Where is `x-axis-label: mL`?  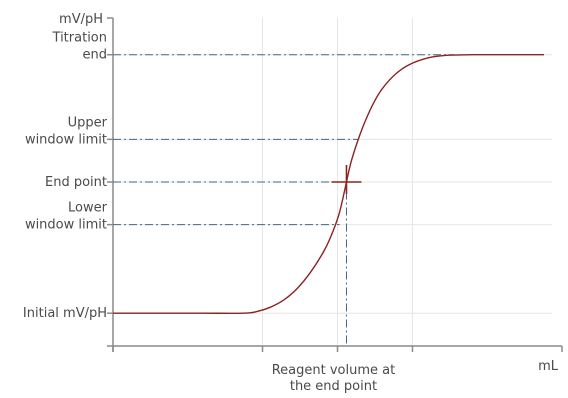 x-axis-label: mL is located at coordinates (548, 366).